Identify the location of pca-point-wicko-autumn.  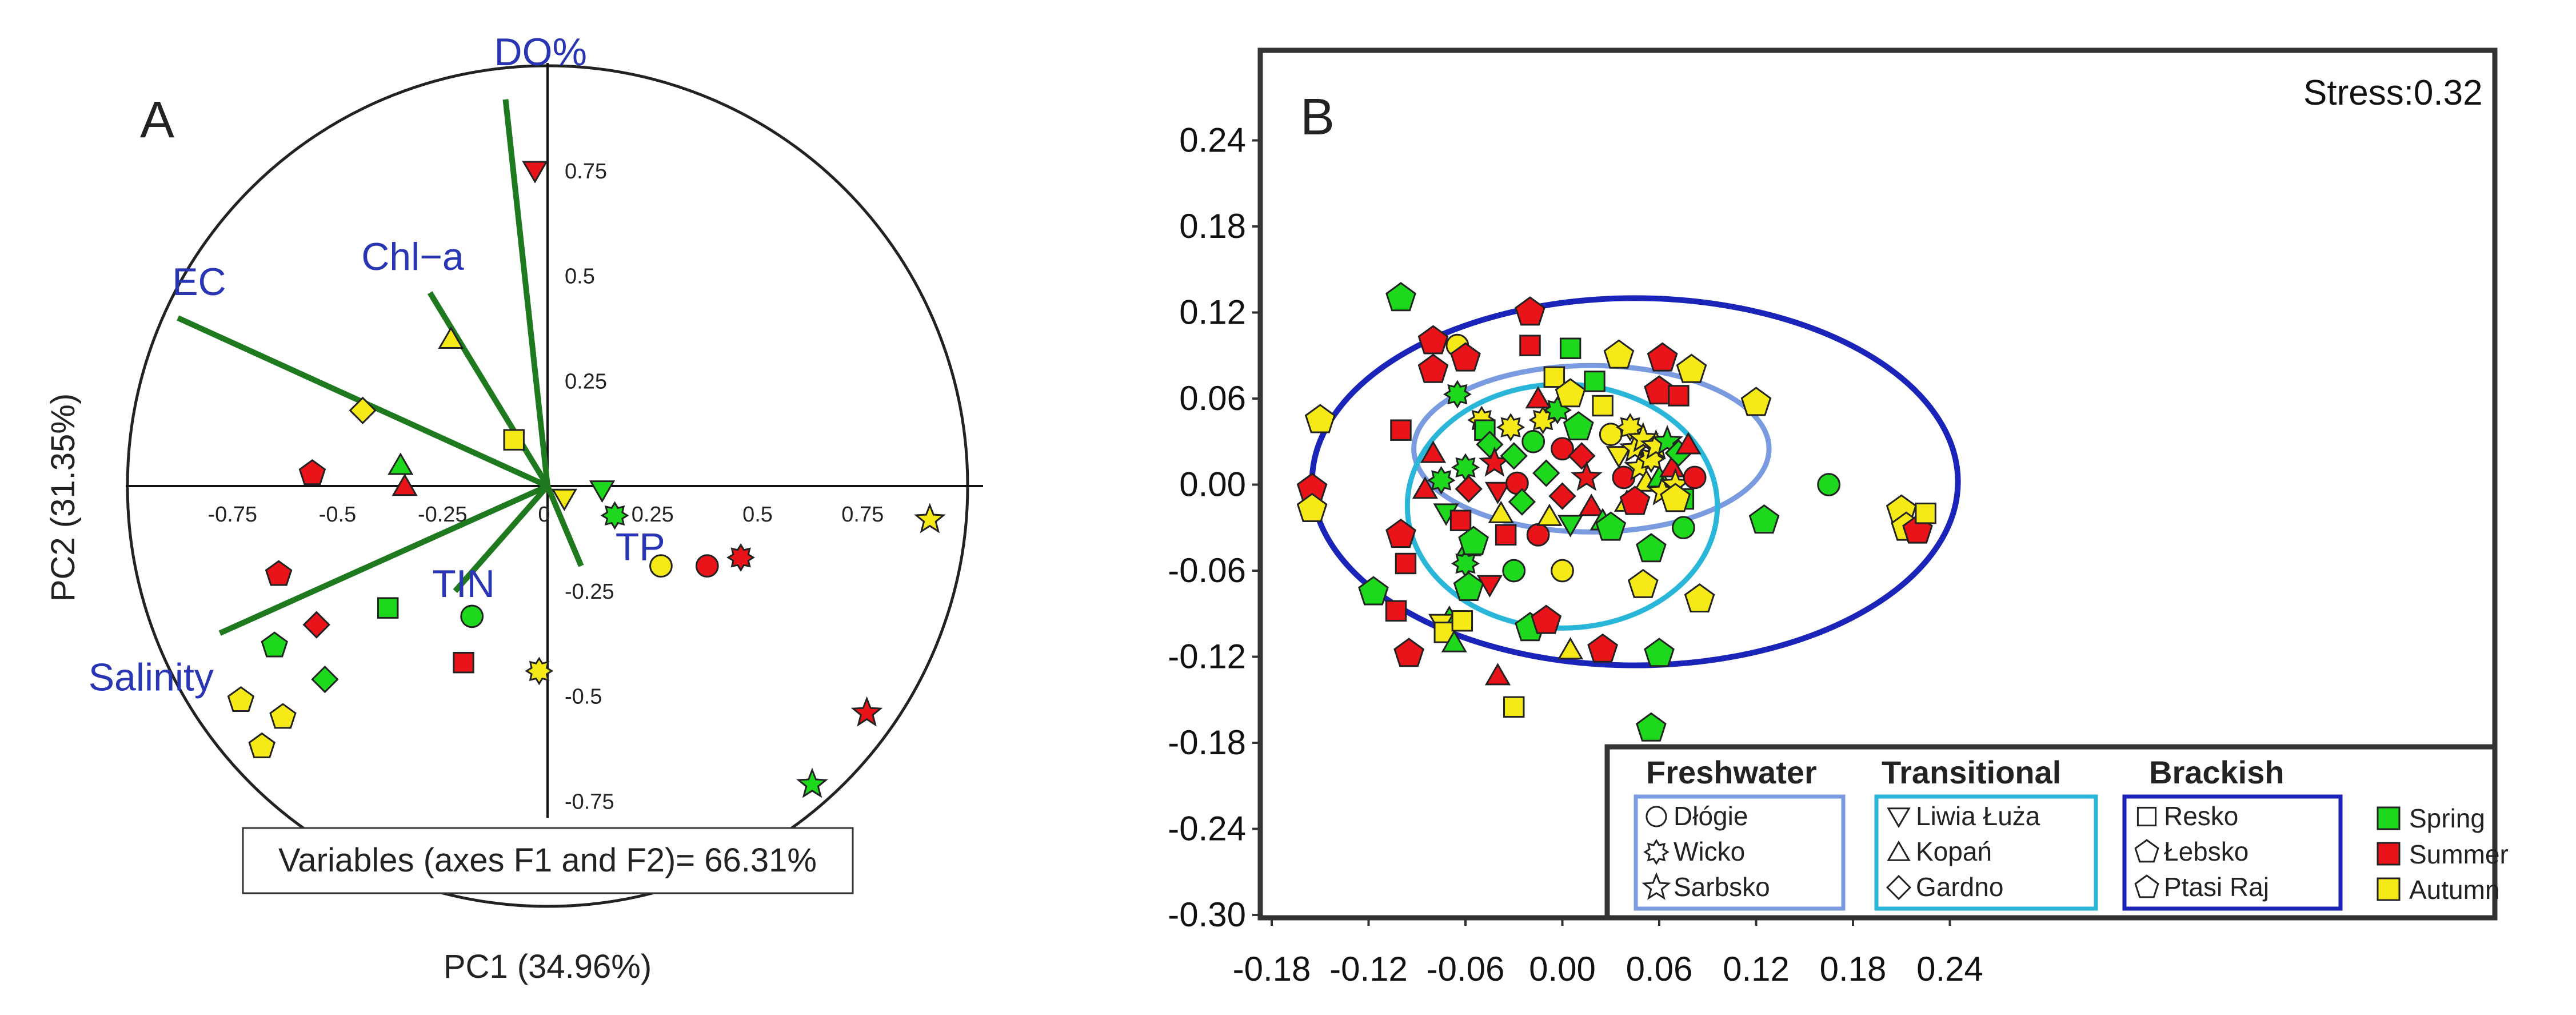
(539, 671).